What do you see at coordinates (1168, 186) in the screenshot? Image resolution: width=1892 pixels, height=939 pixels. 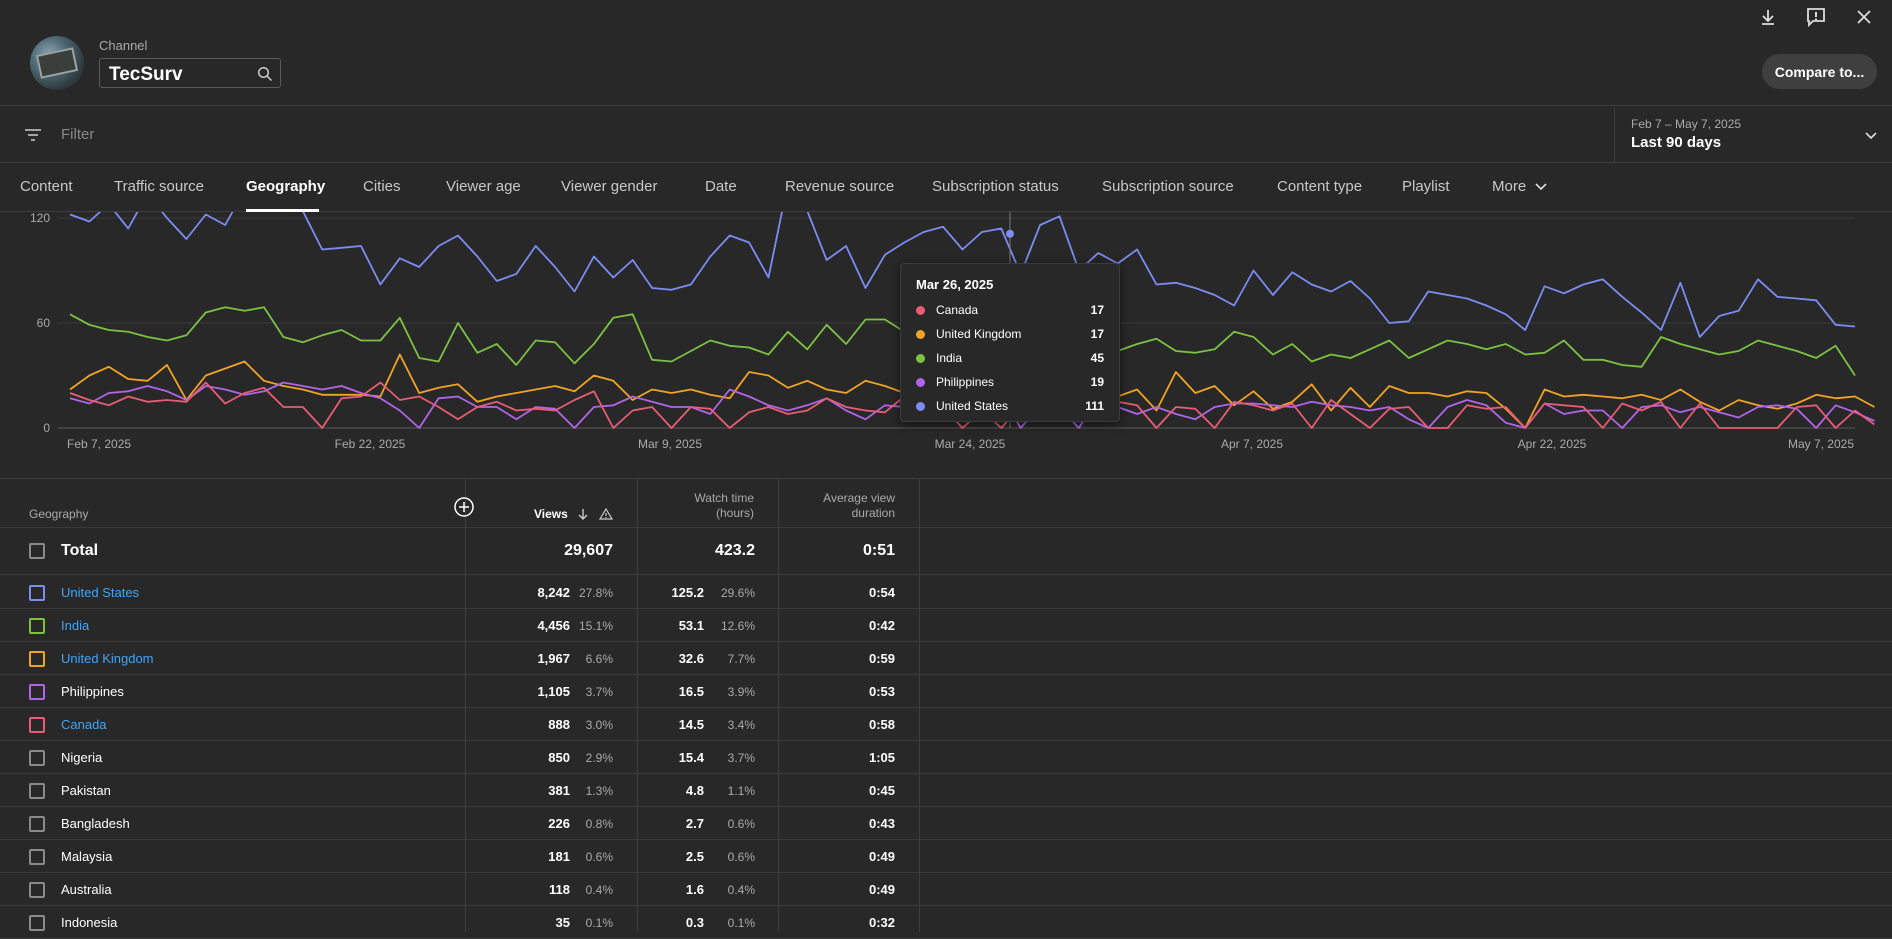 I see `tab-subscription-source: Subscription source` at bounding box center [1168, 186].